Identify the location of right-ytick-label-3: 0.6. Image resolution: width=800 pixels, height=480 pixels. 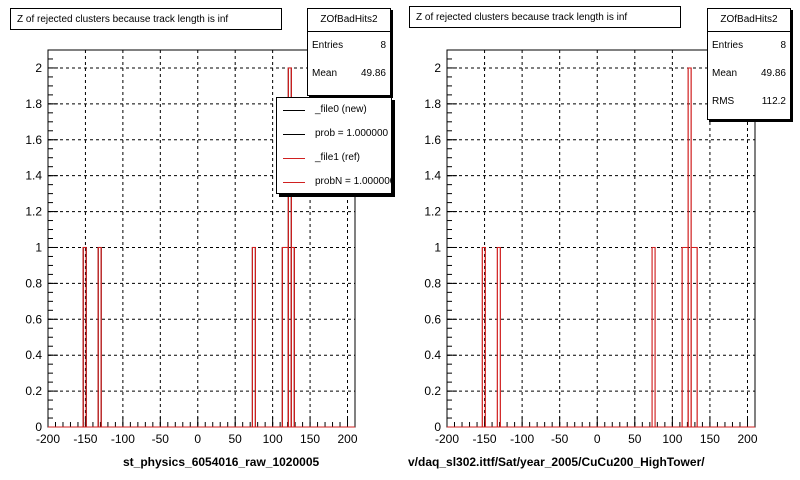
(432, 319).